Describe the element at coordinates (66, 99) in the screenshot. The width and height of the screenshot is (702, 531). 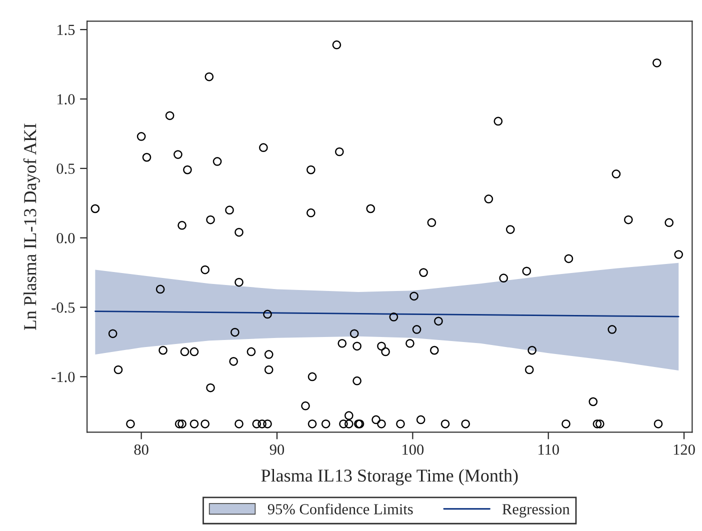
I see `y-tick-label: 1.0` at that location.